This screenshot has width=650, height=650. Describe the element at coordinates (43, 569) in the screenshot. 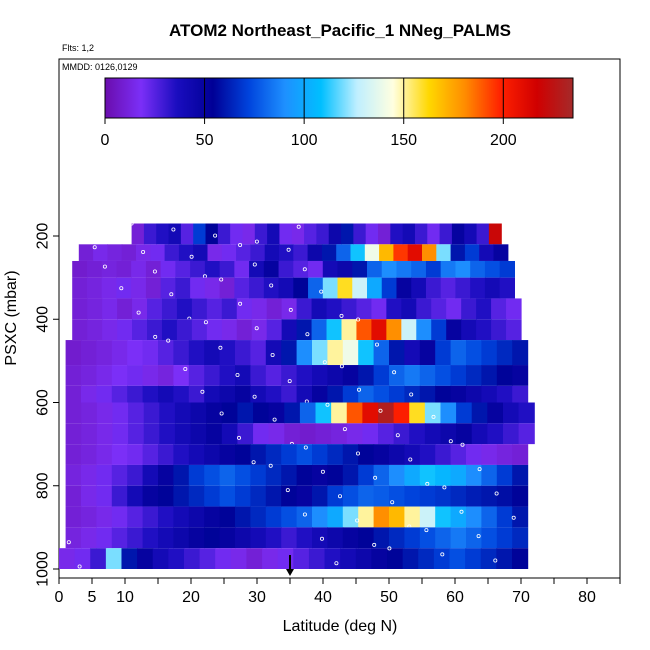

I see `y-tick-label: 1000` at that location.